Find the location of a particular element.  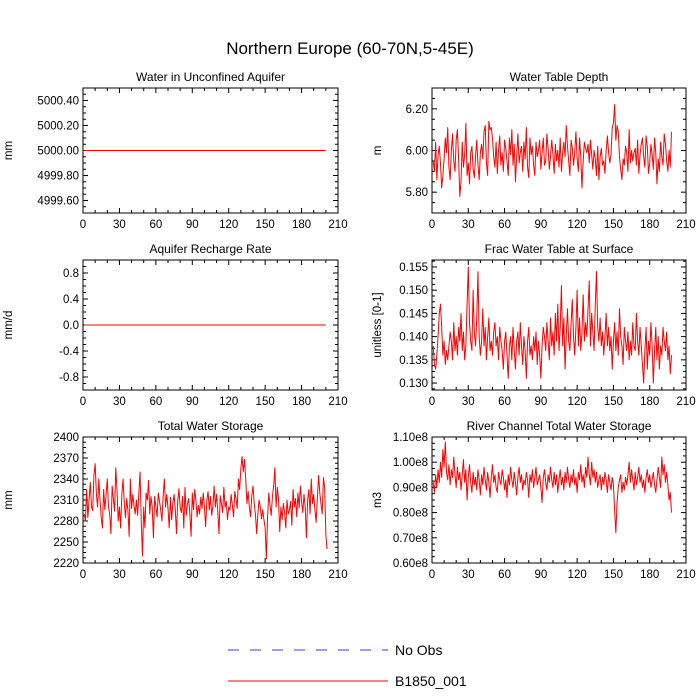

y-tick-label: 1.10e8 is located at coordinates (410, 438).